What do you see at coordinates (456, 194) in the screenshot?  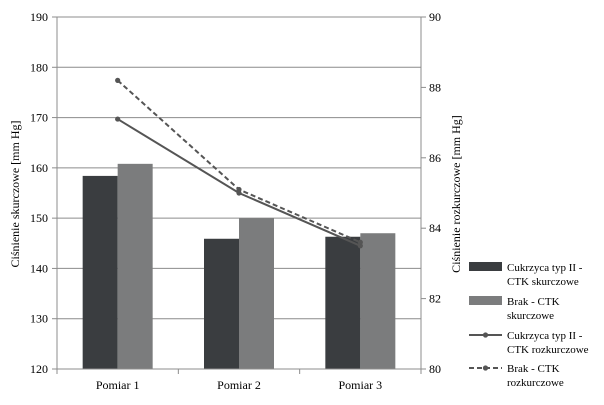 I see `right-axis-title: Ciśnienie rozkurczowe [mm Hg]` at bounding box center [456, 194].